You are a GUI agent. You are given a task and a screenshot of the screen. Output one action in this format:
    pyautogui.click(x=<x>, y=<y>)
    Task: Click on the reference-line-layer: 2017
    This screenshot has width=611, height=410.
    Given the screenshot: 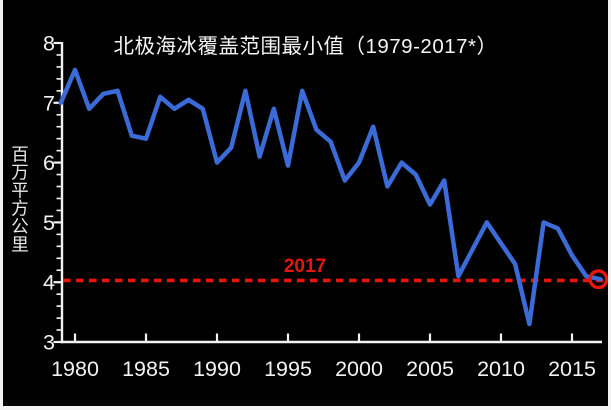 What is the action you would take?
    pyautogui.click(x=334, y=269)
    